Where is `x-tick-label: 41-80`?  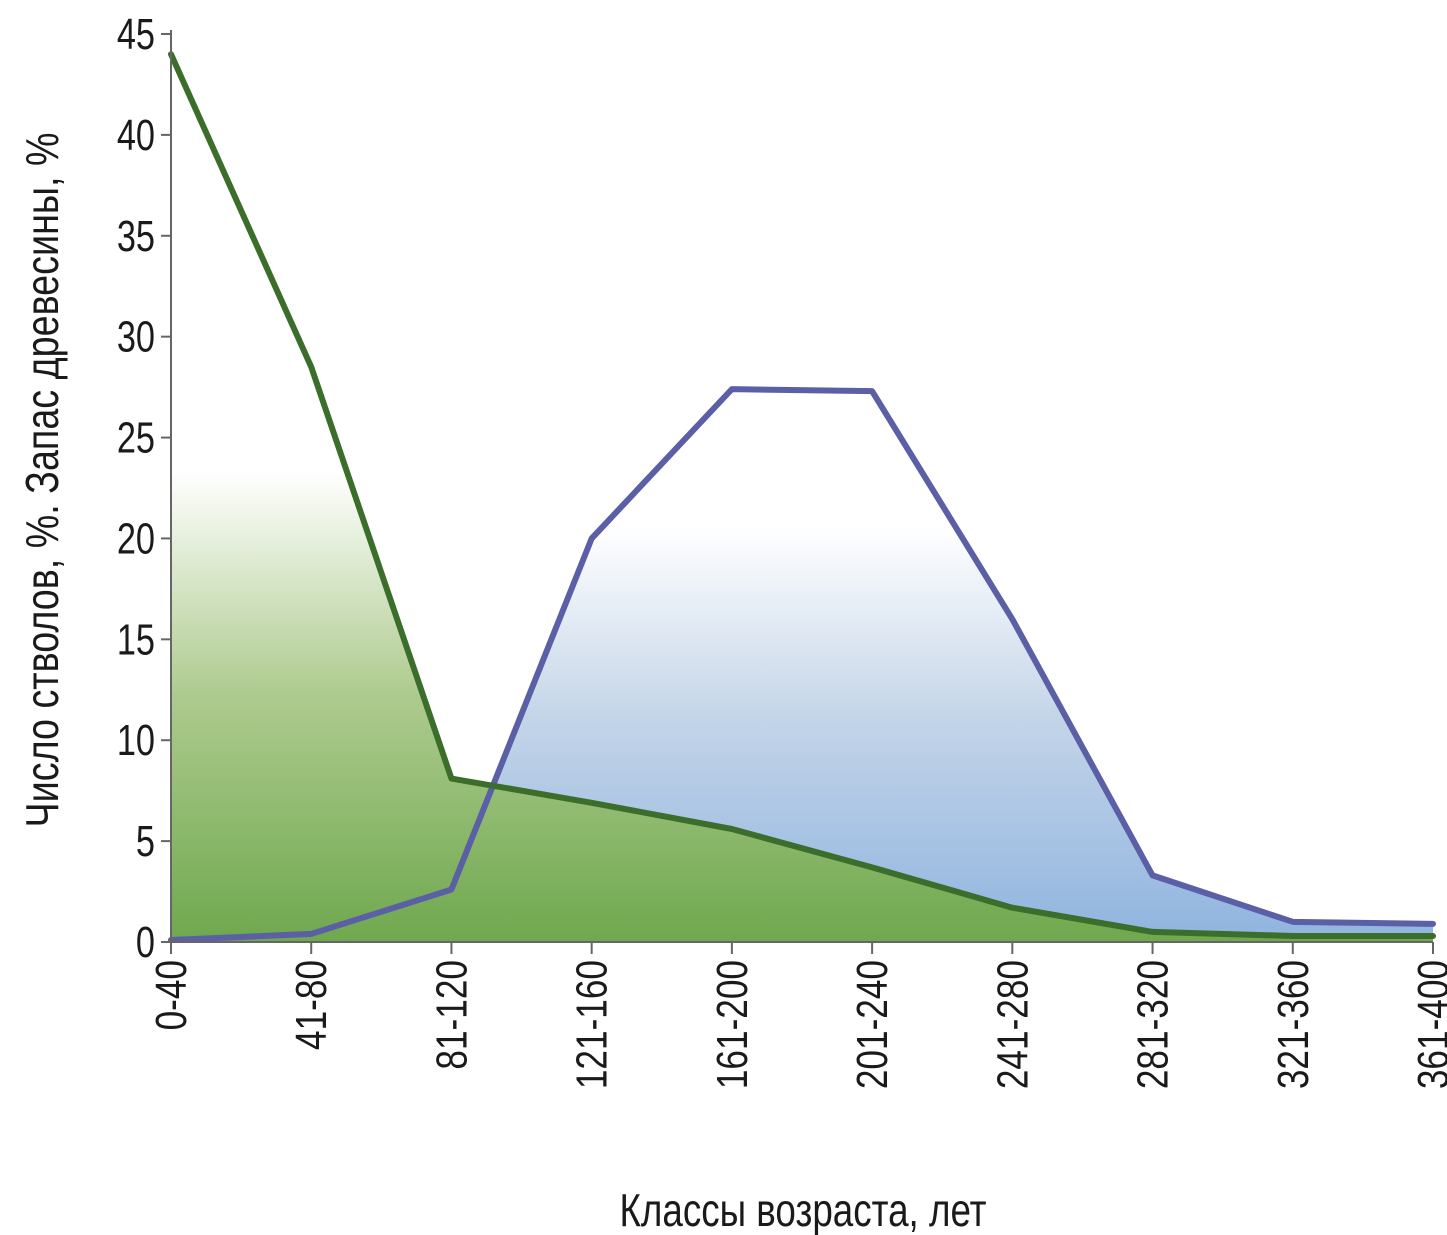 x-tick-label: 41-80 is located at coordinates (312, 1005).